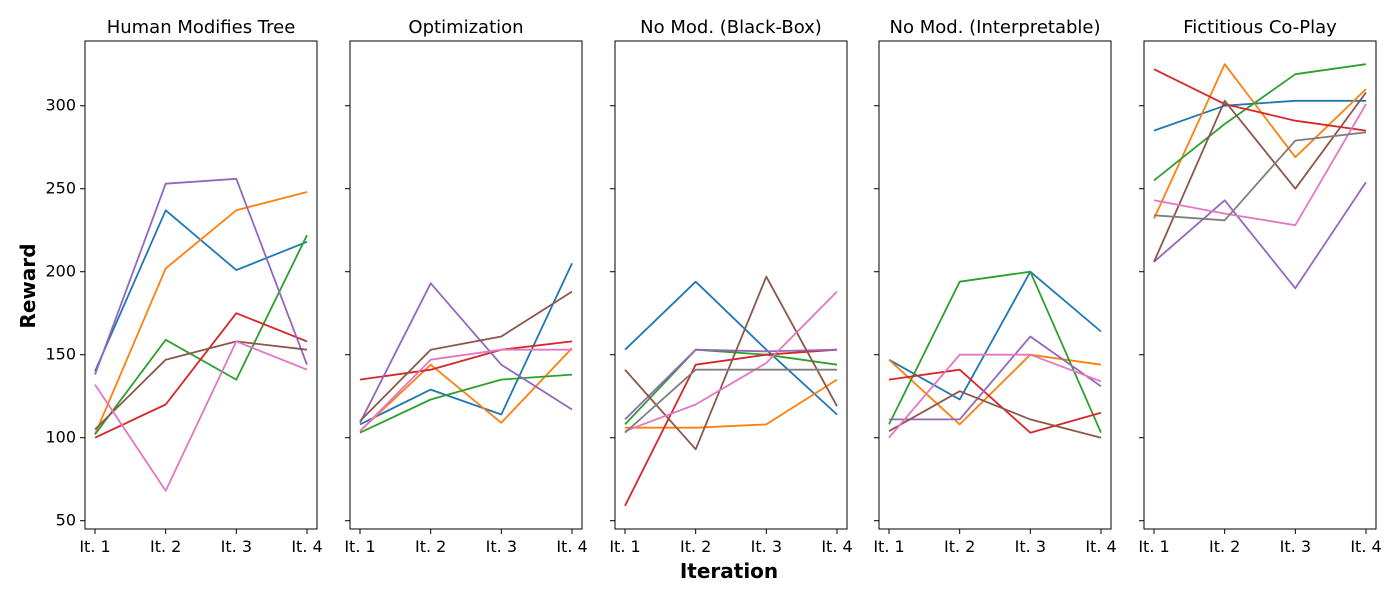  What do you see at coordinates (201, 27) in the screenshot?
I see `panel-title: Human Modifies Tree` at bounding box center [201, 27].